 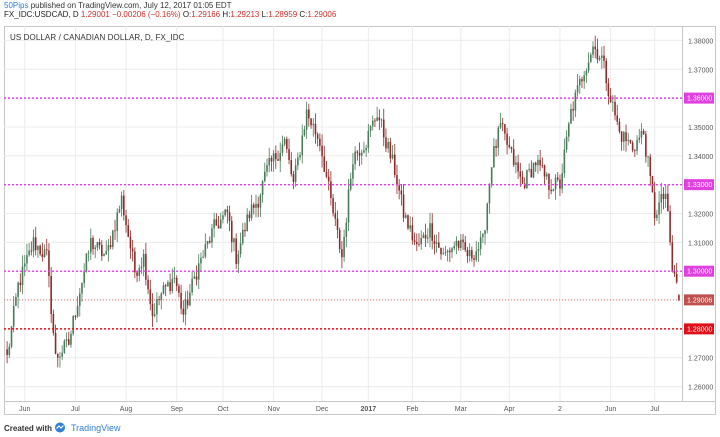 What do you see at coordinates (206, 14) in the screenshot?
I see `open-value: 1.29166` at bounding box center [206, 14].